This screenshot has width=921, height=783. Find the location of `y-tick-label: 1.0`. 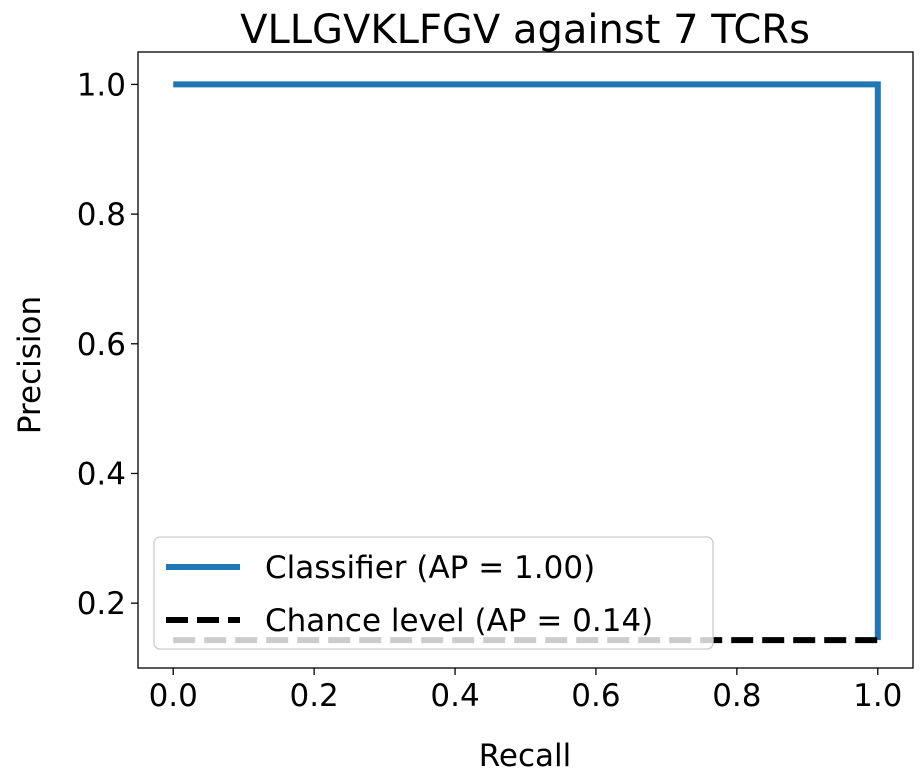

y-tick-label: 1.0 is located at coordinates (101, 85).